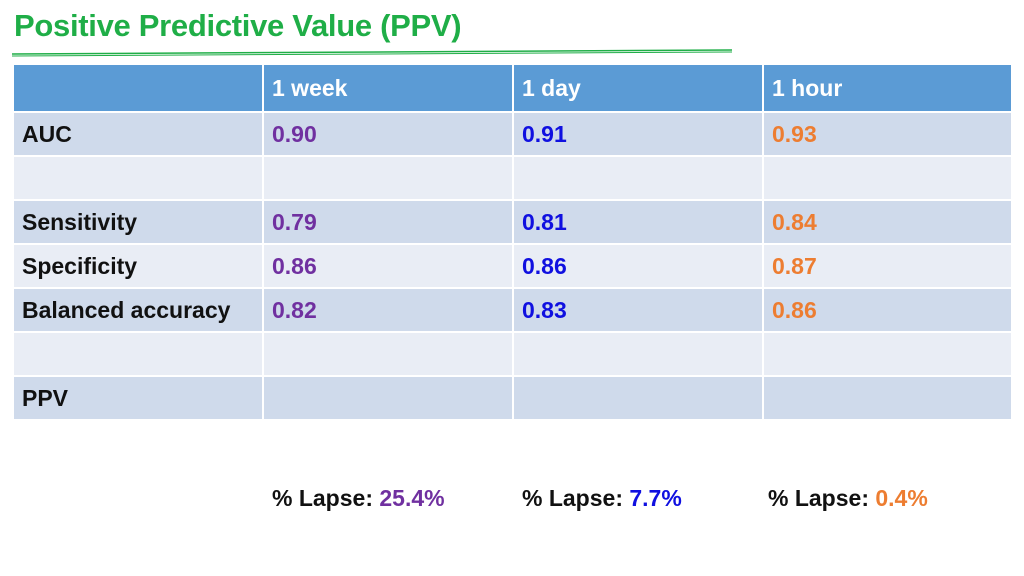 This screenshot has height=576, width=1024. I want to click on table-row-ppv: PPV, so click(512, 398).